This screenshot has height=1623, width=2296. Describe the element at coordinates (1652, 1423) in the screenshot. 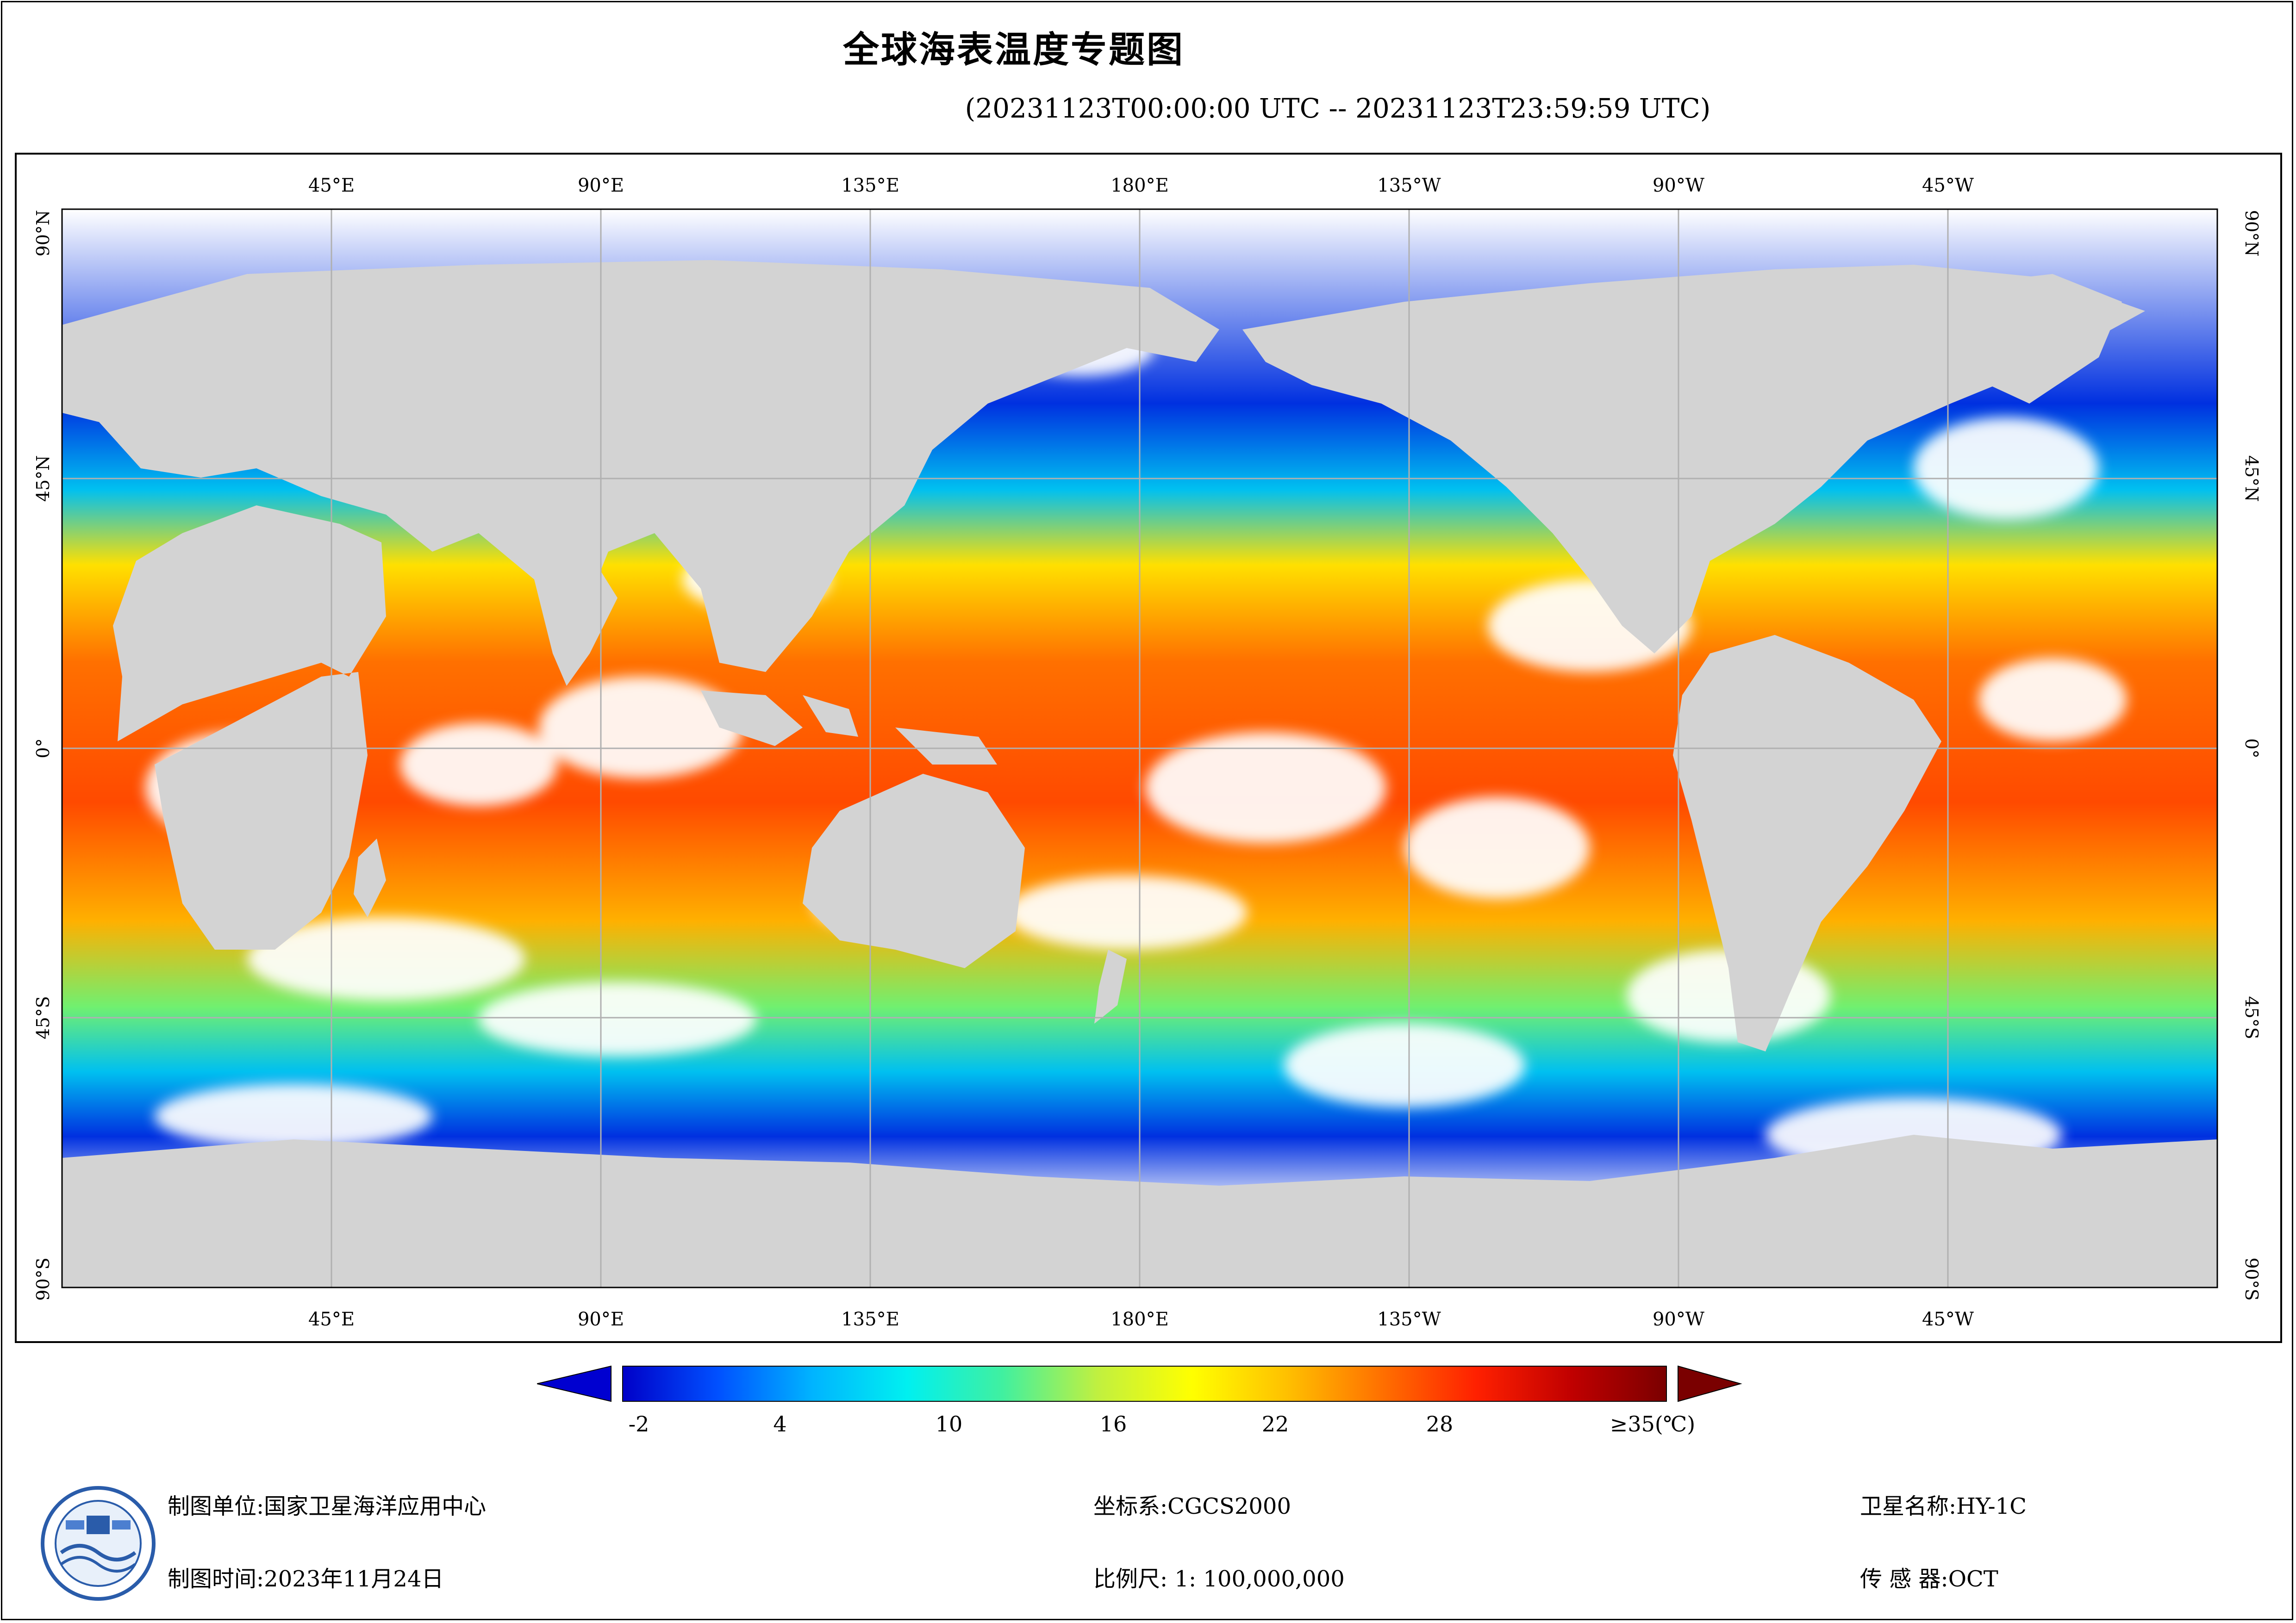

I see `colorbar-tick-label: ≥35(℃)` at that location.